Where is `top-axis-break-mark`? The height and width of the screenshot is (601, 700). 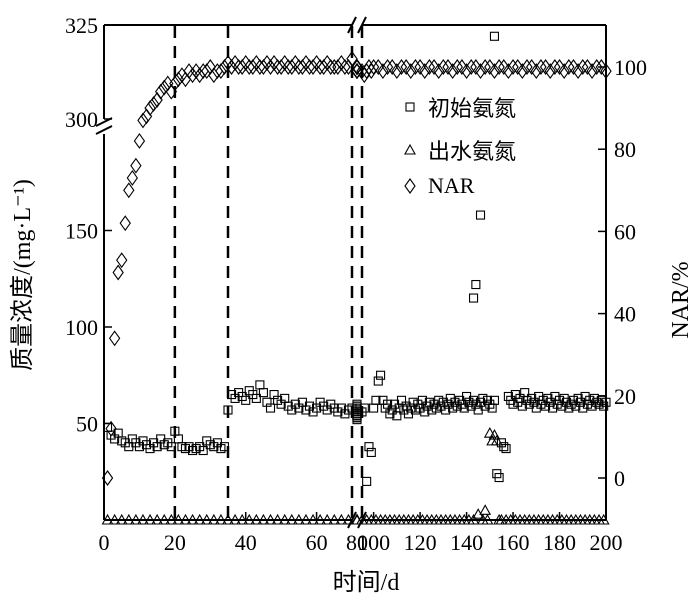
top-axis-break-mark is located at coordinates (357, 25).